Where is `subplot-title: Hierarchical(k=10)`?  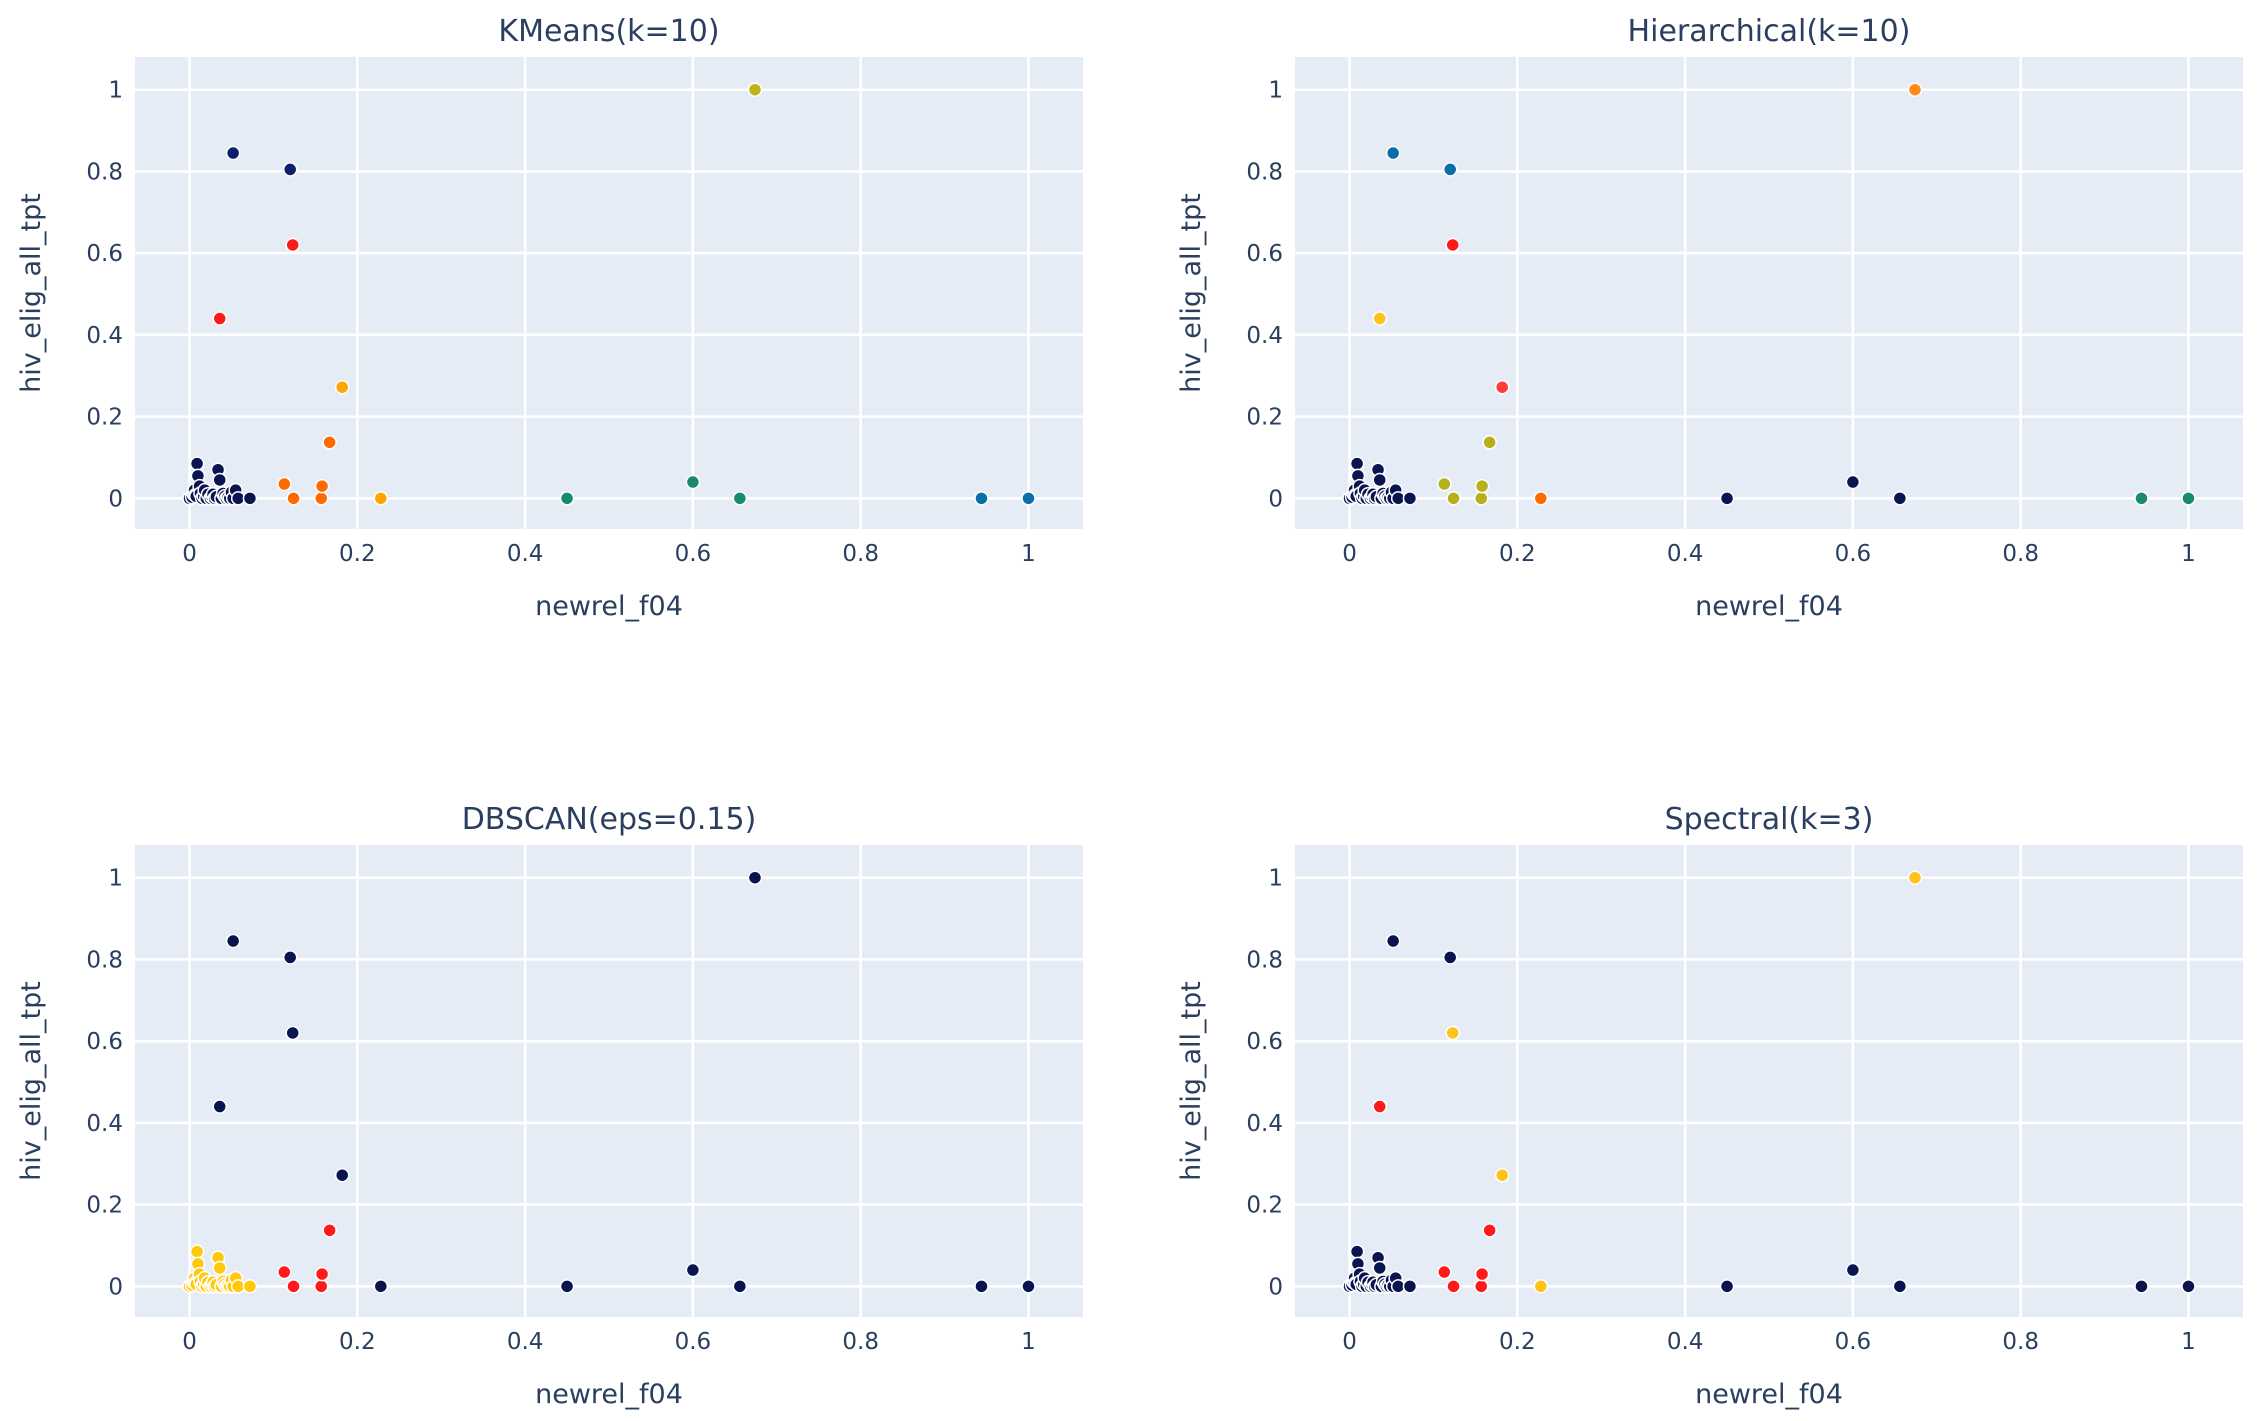
subplot-title: Hierarchical(k=10) is located at coordinates (1769, 31).